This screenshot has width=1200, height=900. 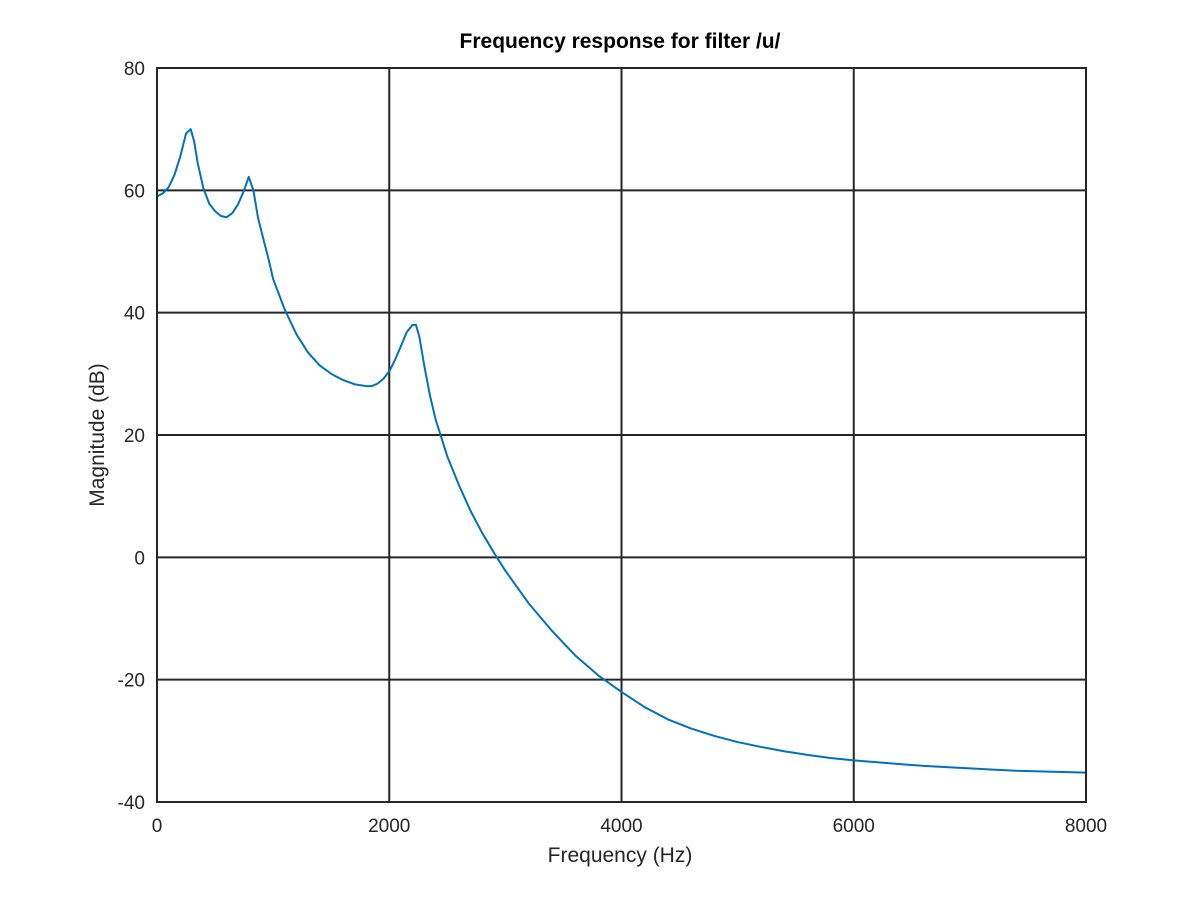 What do you see at coordinates (157, 826) in the screenshot?
I see `x-tick-label: 0` at bounding box center [157, 826].